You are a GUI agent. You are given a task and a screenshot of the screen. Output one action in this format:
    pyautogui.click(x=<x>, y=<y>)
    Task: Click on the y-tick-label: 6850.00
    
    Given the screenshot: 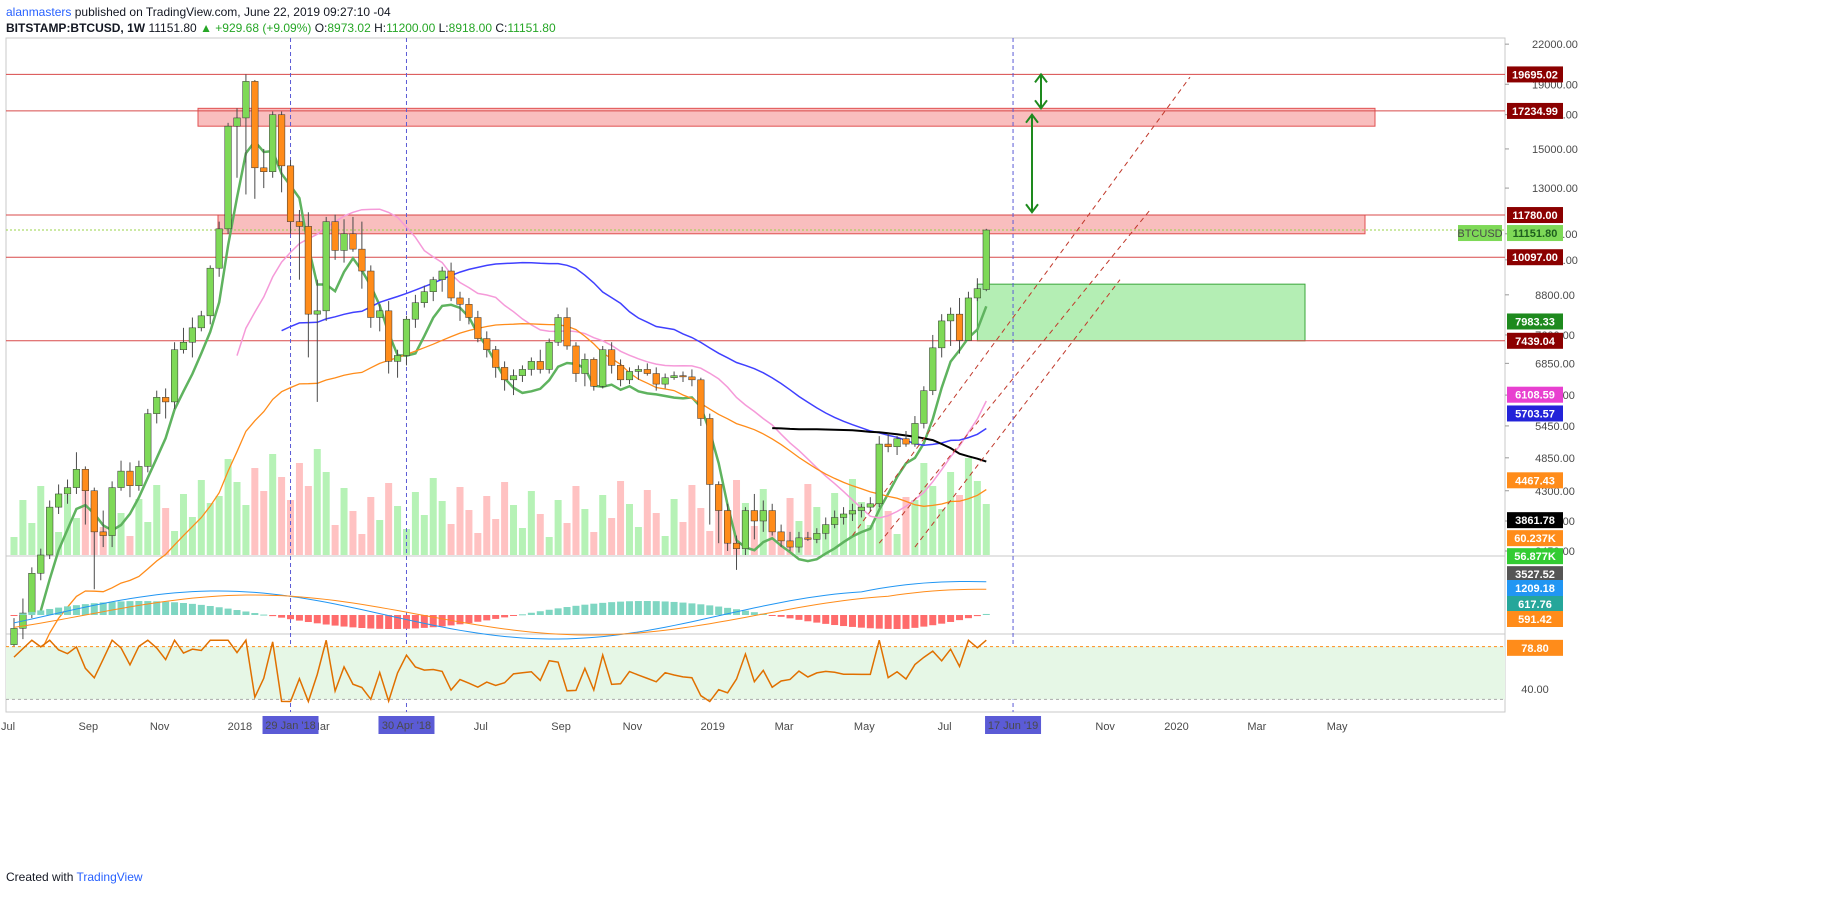 What is the action you would take?
    pyautogui.click(x=1555, y=364)
    